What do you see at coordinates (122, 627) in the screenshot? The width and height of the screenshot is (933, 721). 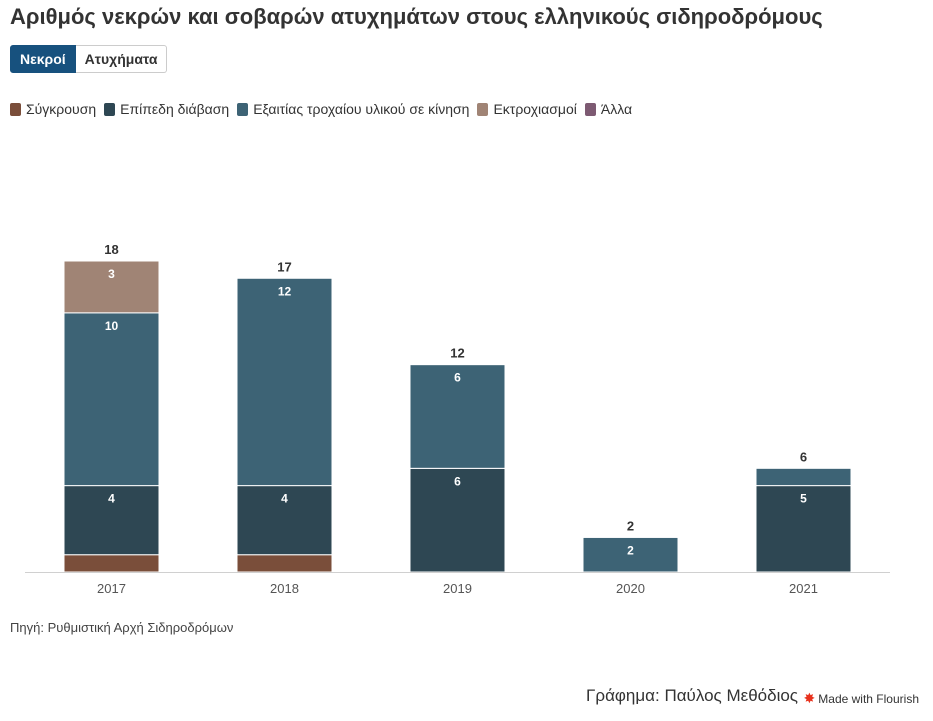 I see `source-note: Πηγή: Ρυθμιστική Αρχή Σιδηροδρόμων` at bounding box center [122, 627].